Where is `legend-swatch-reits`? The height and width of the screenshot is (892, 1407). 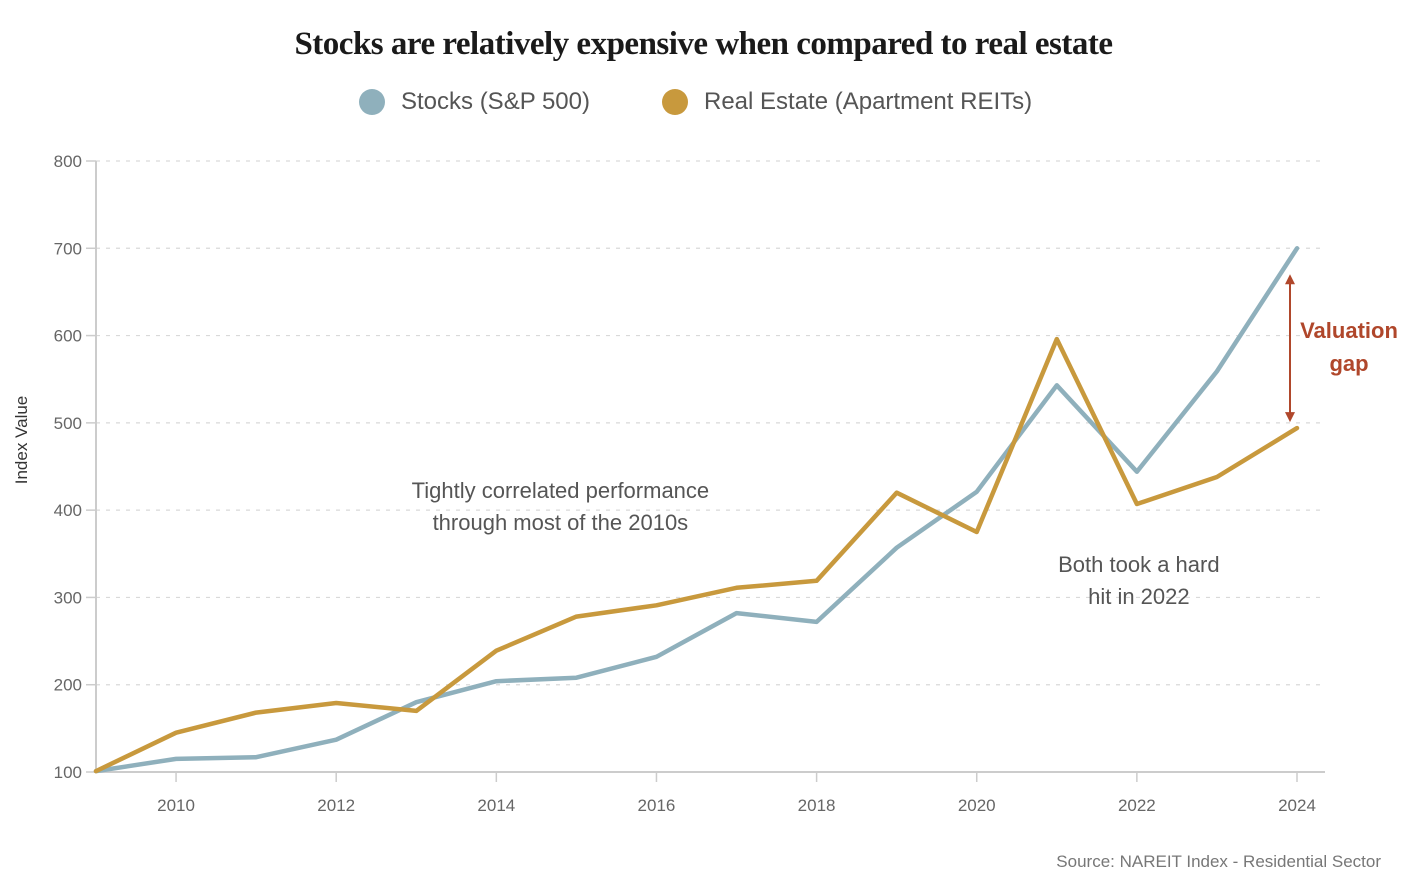
legend-swatch-reits is located at coordinates (675, 102).